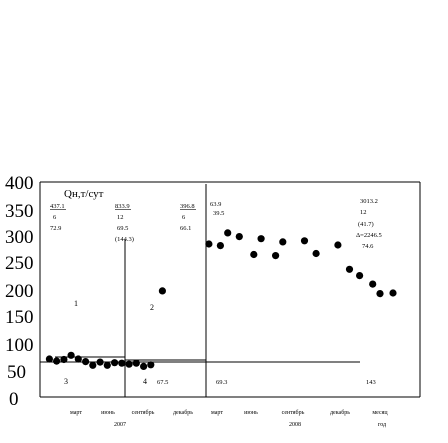  What do you see at coordinates (130, 358) in the screenshot?
I see `zone-lines` at bounding box center [130, 358].